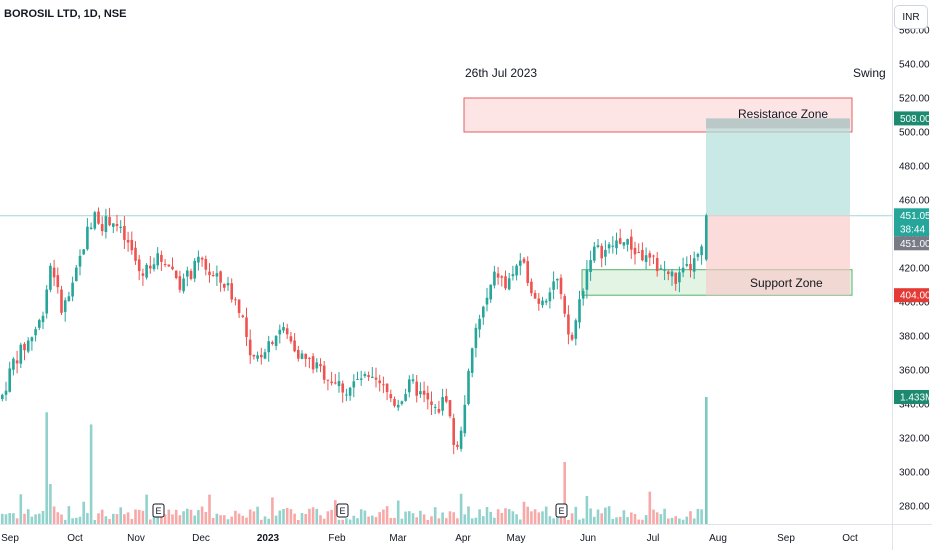 The height and width of the screenshot is (550, 932). I want to click on earnings-marker-label: E, so click(561, 511).